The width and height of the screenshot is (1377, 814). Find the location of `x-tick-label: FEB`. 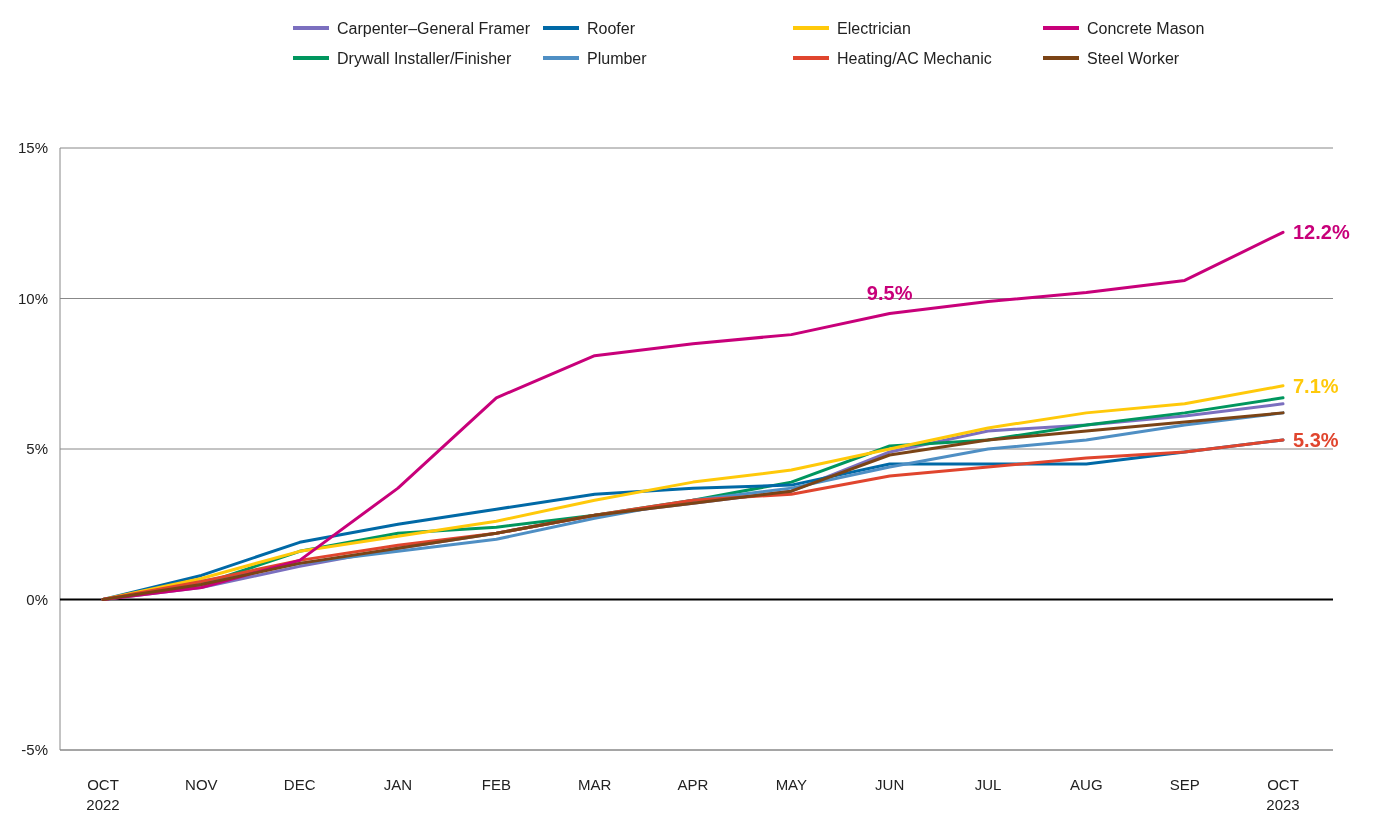

x-tick-label: FEB is located at coordinates (496, 784).